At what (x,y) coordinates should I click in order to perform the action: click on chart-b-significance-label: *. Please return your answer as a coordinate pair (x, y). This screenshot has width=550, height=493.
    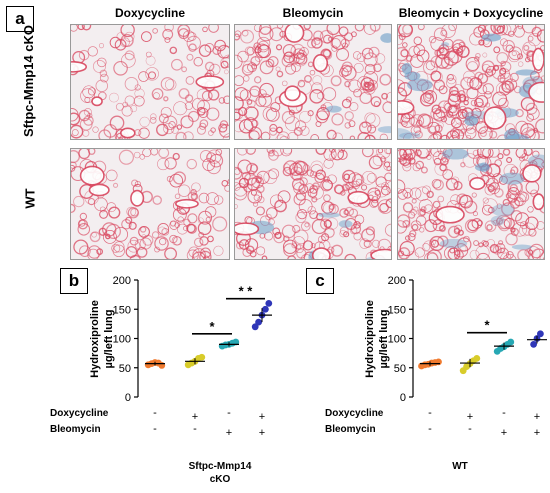
    Looking at the image, I should click on (212, 326).